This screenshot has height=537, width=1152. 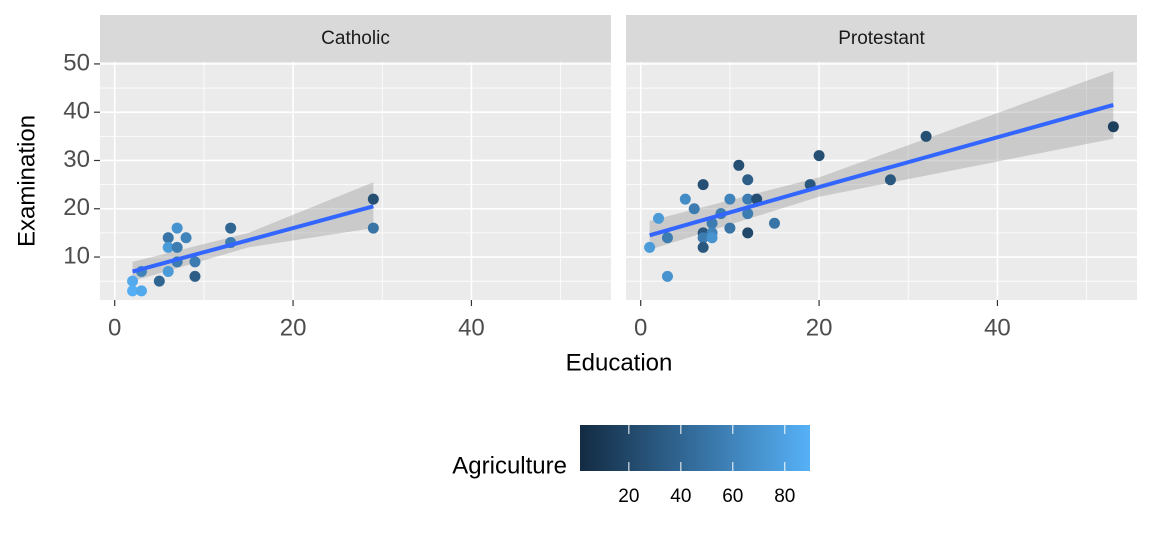 What do you see at coordinates (76, 111) in the screenshot?
I see `y-tick-label: 40` at bounding box center [76, 111].